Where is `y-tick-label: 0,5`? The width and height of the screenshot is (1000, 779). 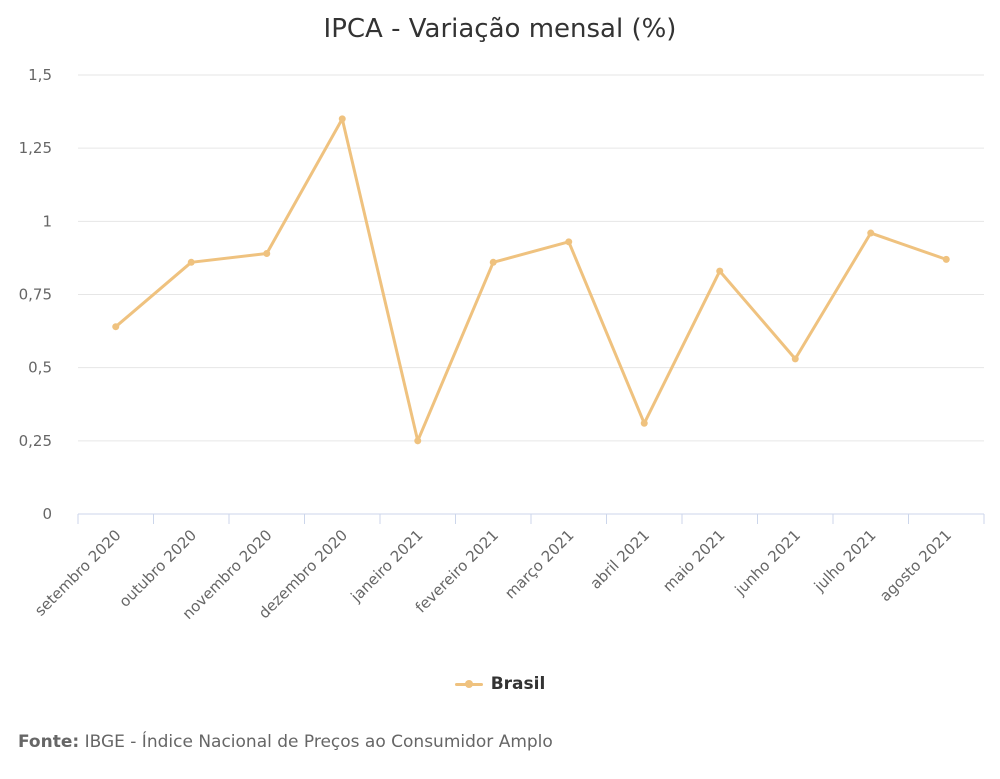
y-tick-label: 0,5 is located at coordinates (40, 368).